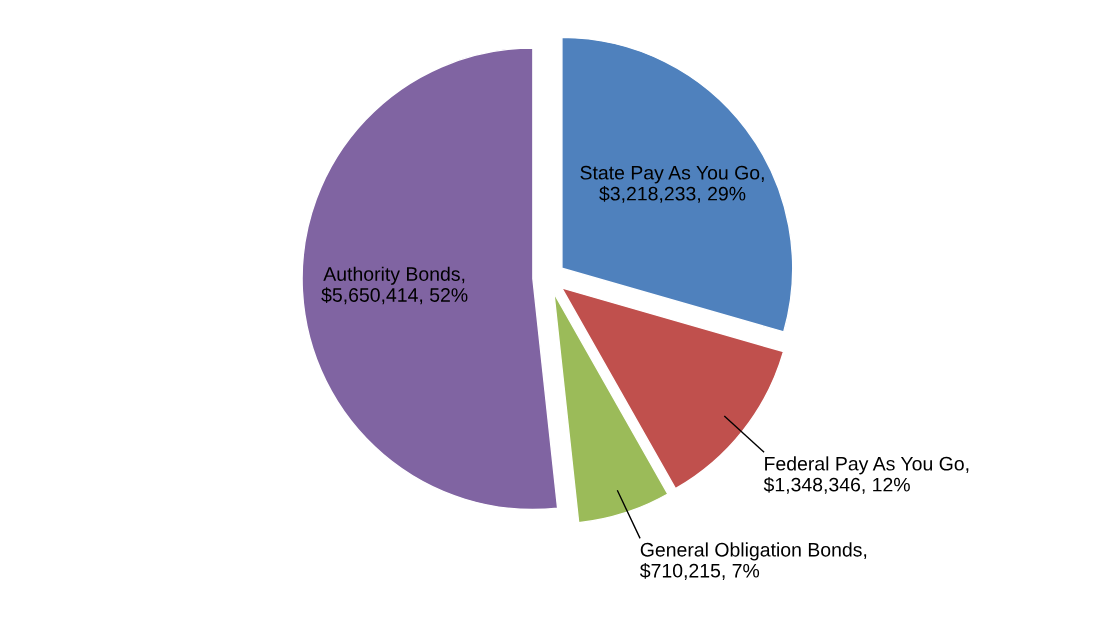 The width and height of the screenshot is (1098, 625). I want to click on slice-label: State Pay As You Go, $3,218,233, 29%, so click(672, 184).